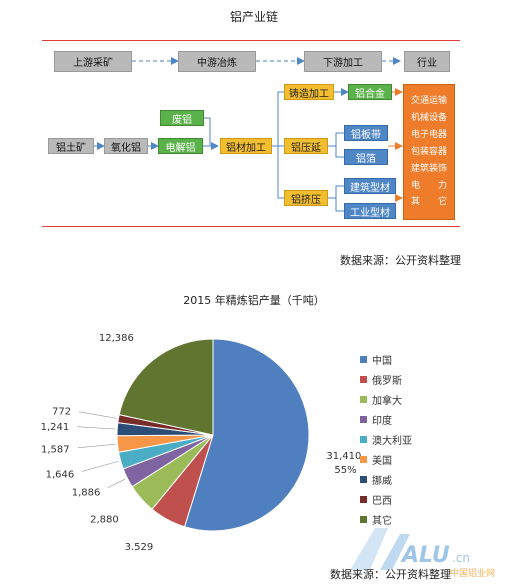 This screenshot has width=508, height=588. What do you see at coordinates (139, 546) in the screenshot?
I see `pie-label-1: 3,529` at bounding box center [139, 546].